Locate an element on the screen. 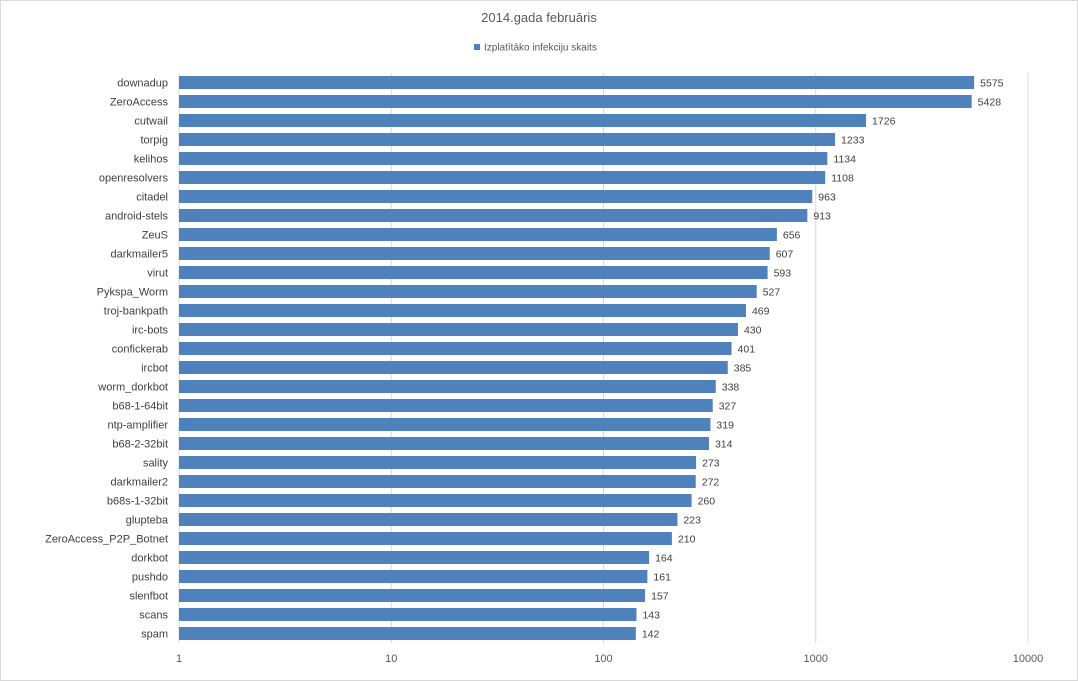  data-label: 161 is located at coordinates (662, 578).